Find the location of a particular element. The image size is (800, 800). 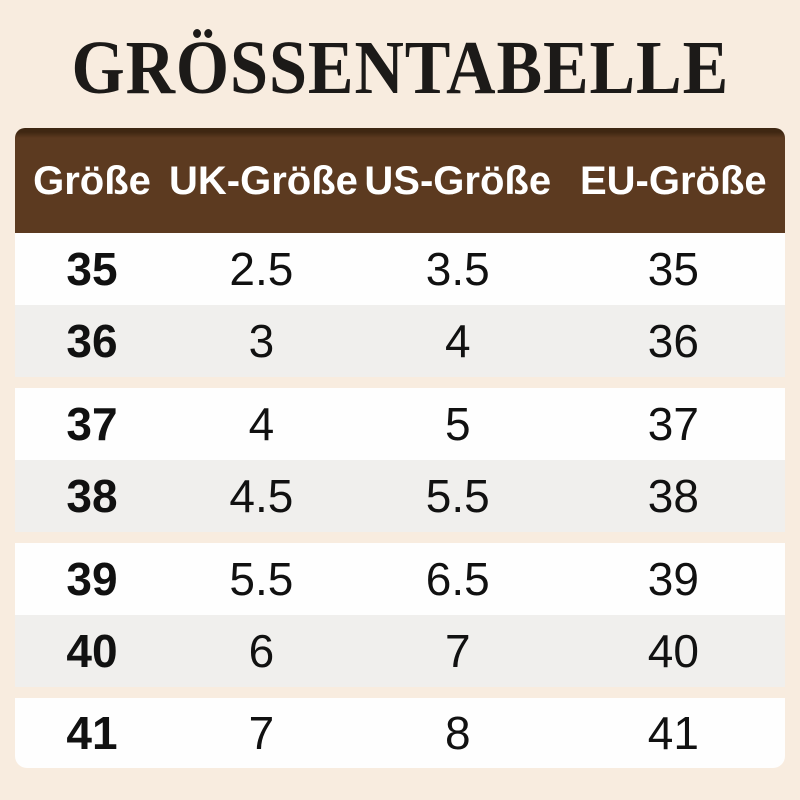

cell-eu: 40 is located at coordinates (673, 651).